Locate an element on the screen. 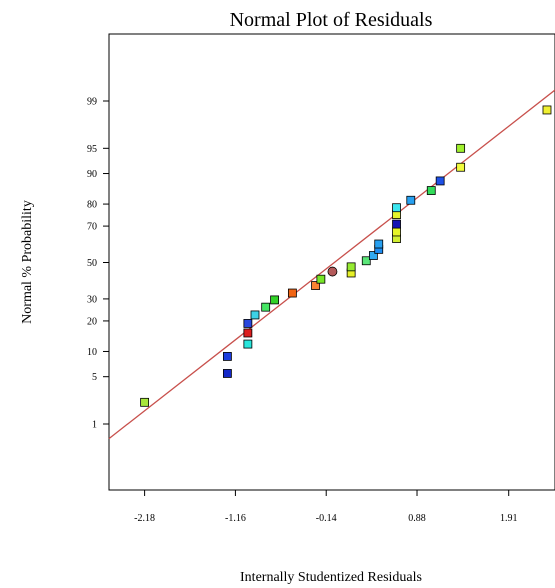  y-tick-label: 95 is located at coordinates (92, 149).